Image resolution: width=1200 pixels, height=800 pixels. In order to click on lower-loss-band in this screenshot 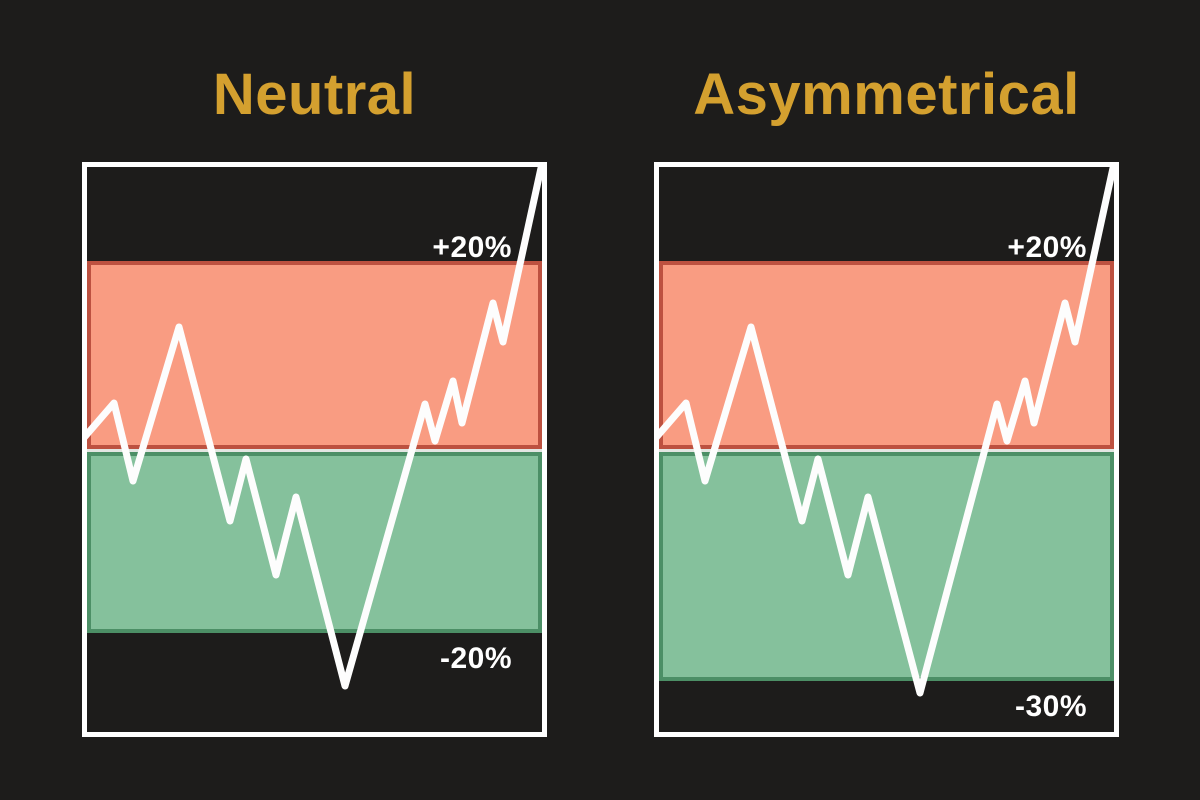, I will do `click(314, 542)`.